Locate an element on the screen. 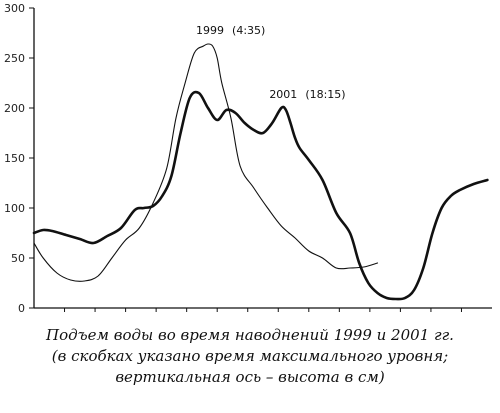 The height and width of the screenshot is (413, 500). caption-line-3: вертикальная ось – высота в см) is located at coordinates (250, 377).